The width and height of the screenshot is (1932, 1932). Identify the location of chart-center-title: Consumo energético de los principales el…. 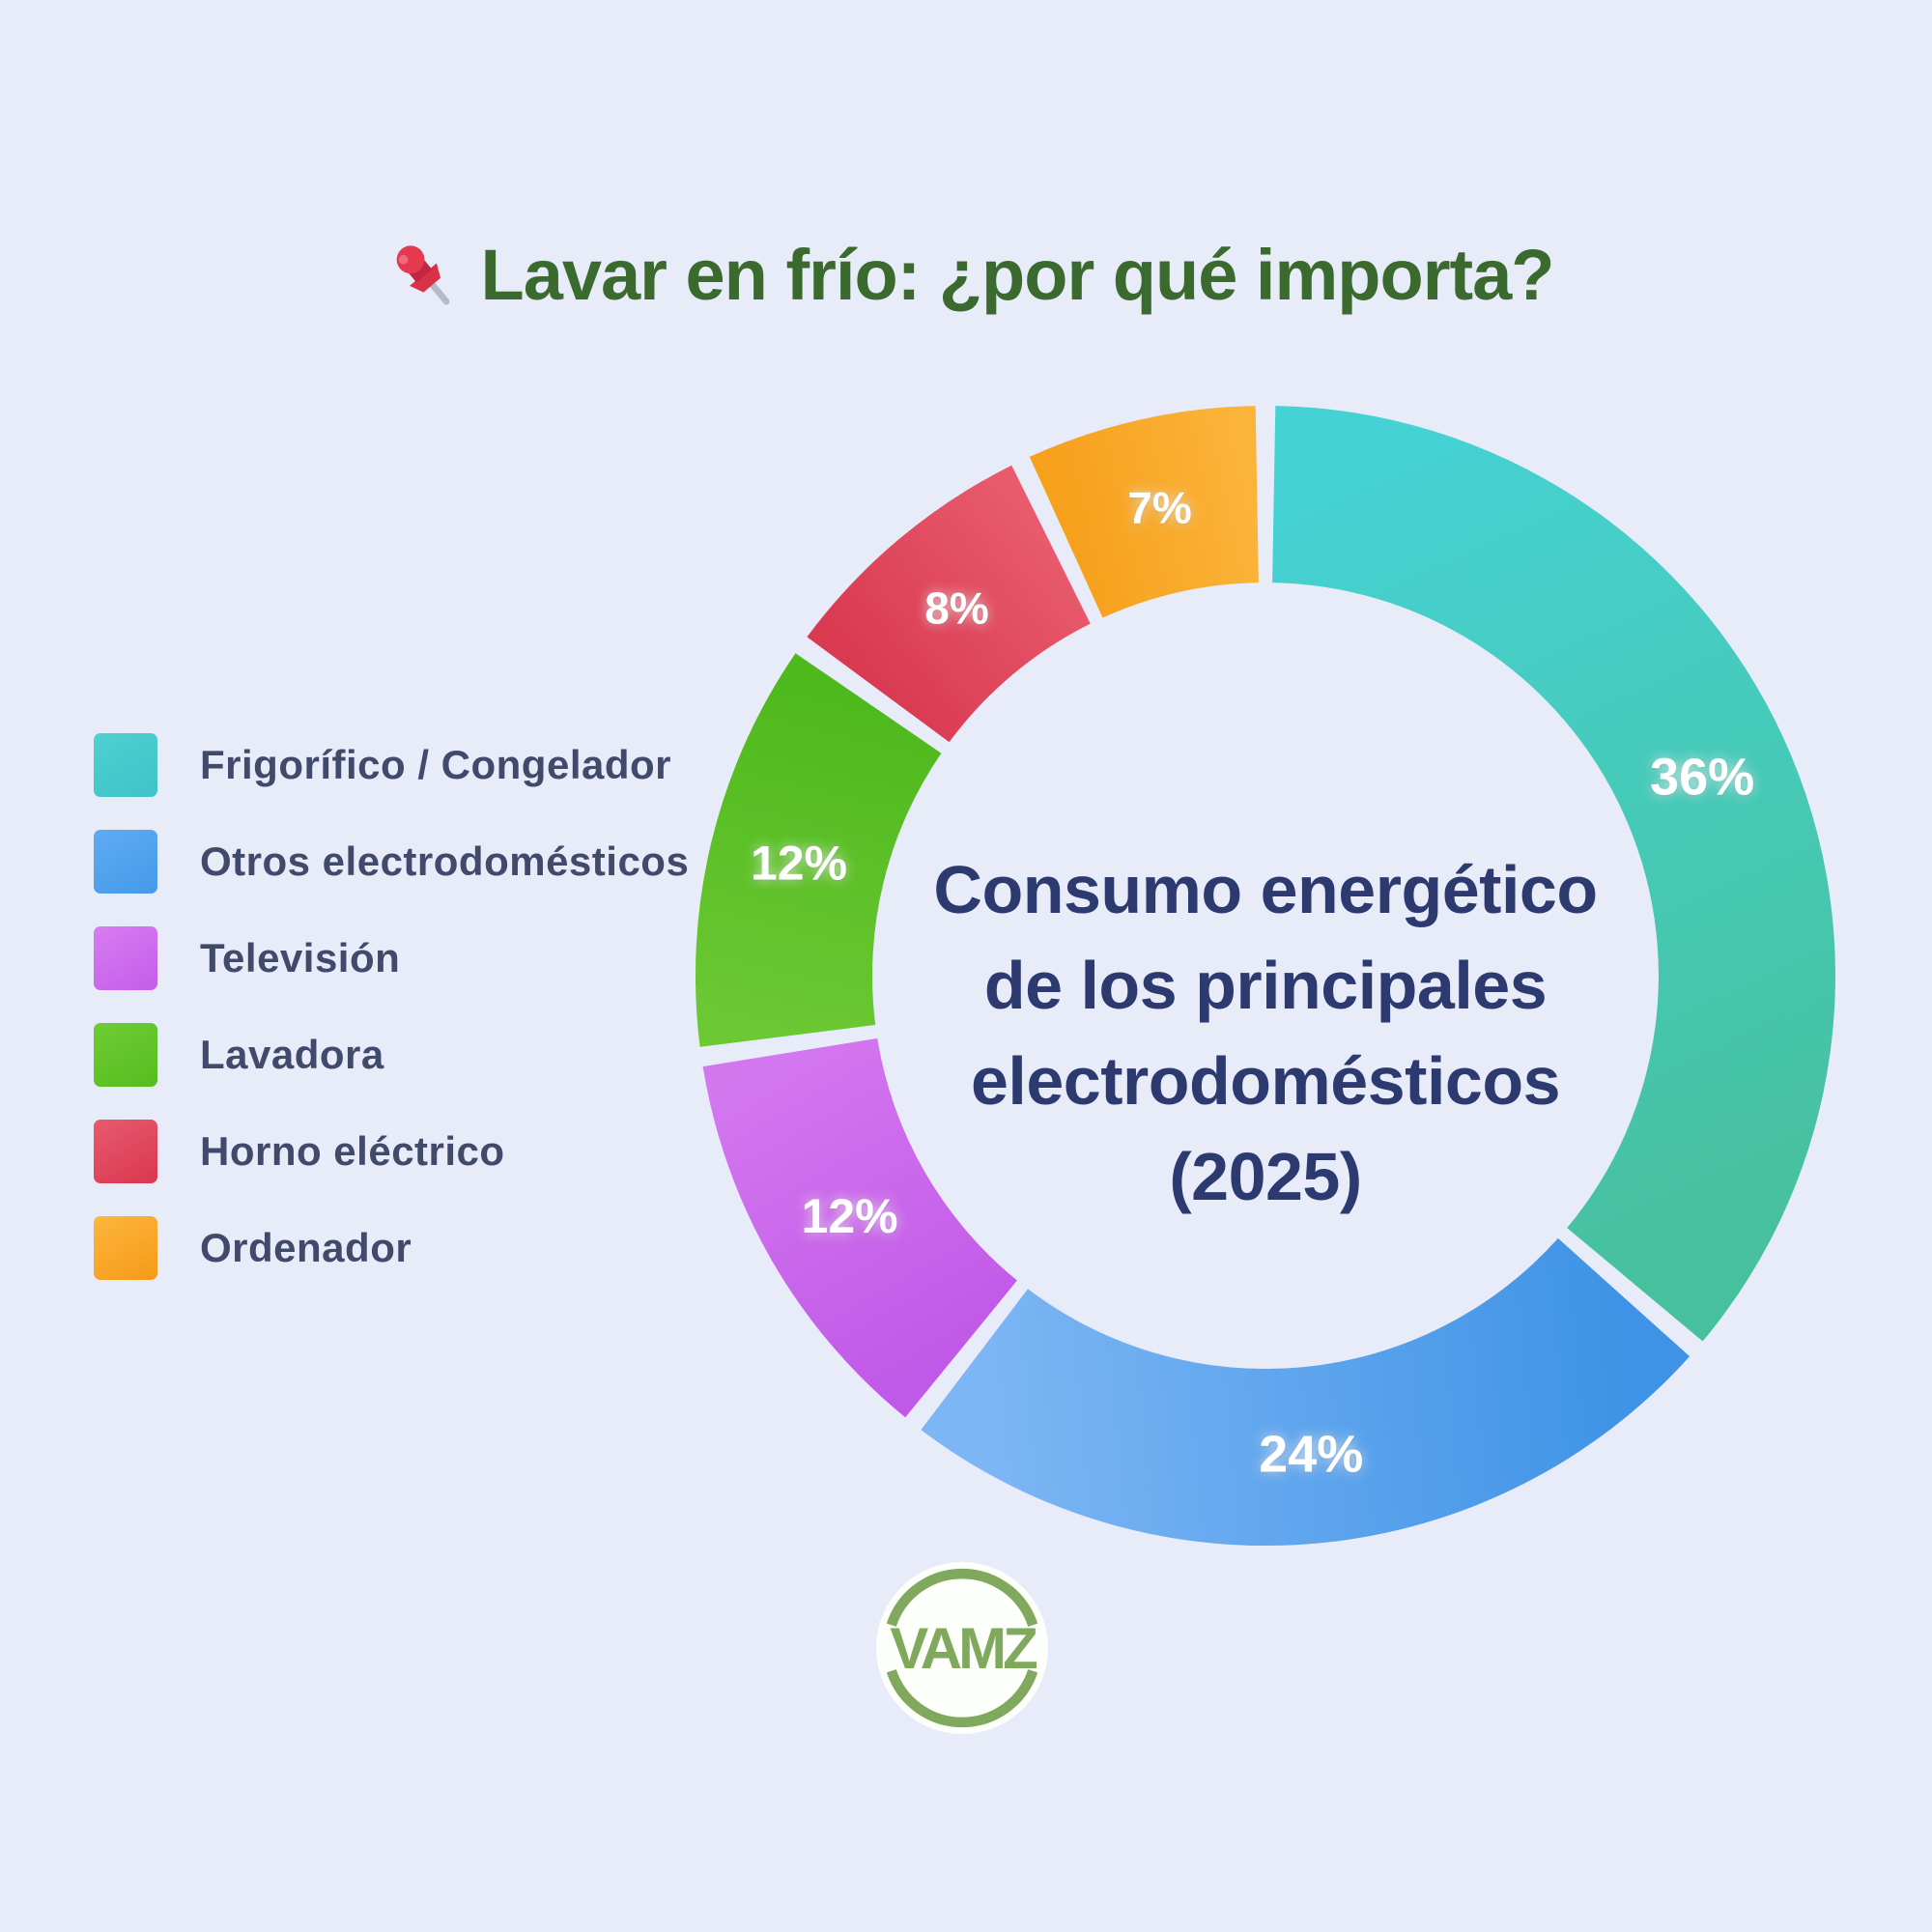
(1265, 1033).